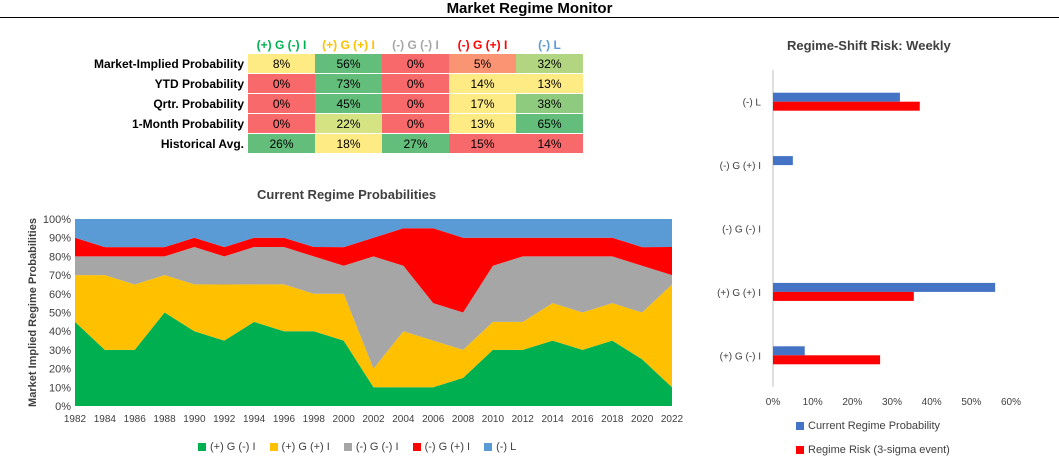 Image resolution: width=1059 pixels, height=472 pixels. Describe the element at coordinates (482, 64) in the screenshot. I see `table-cell: 5%` at that location.